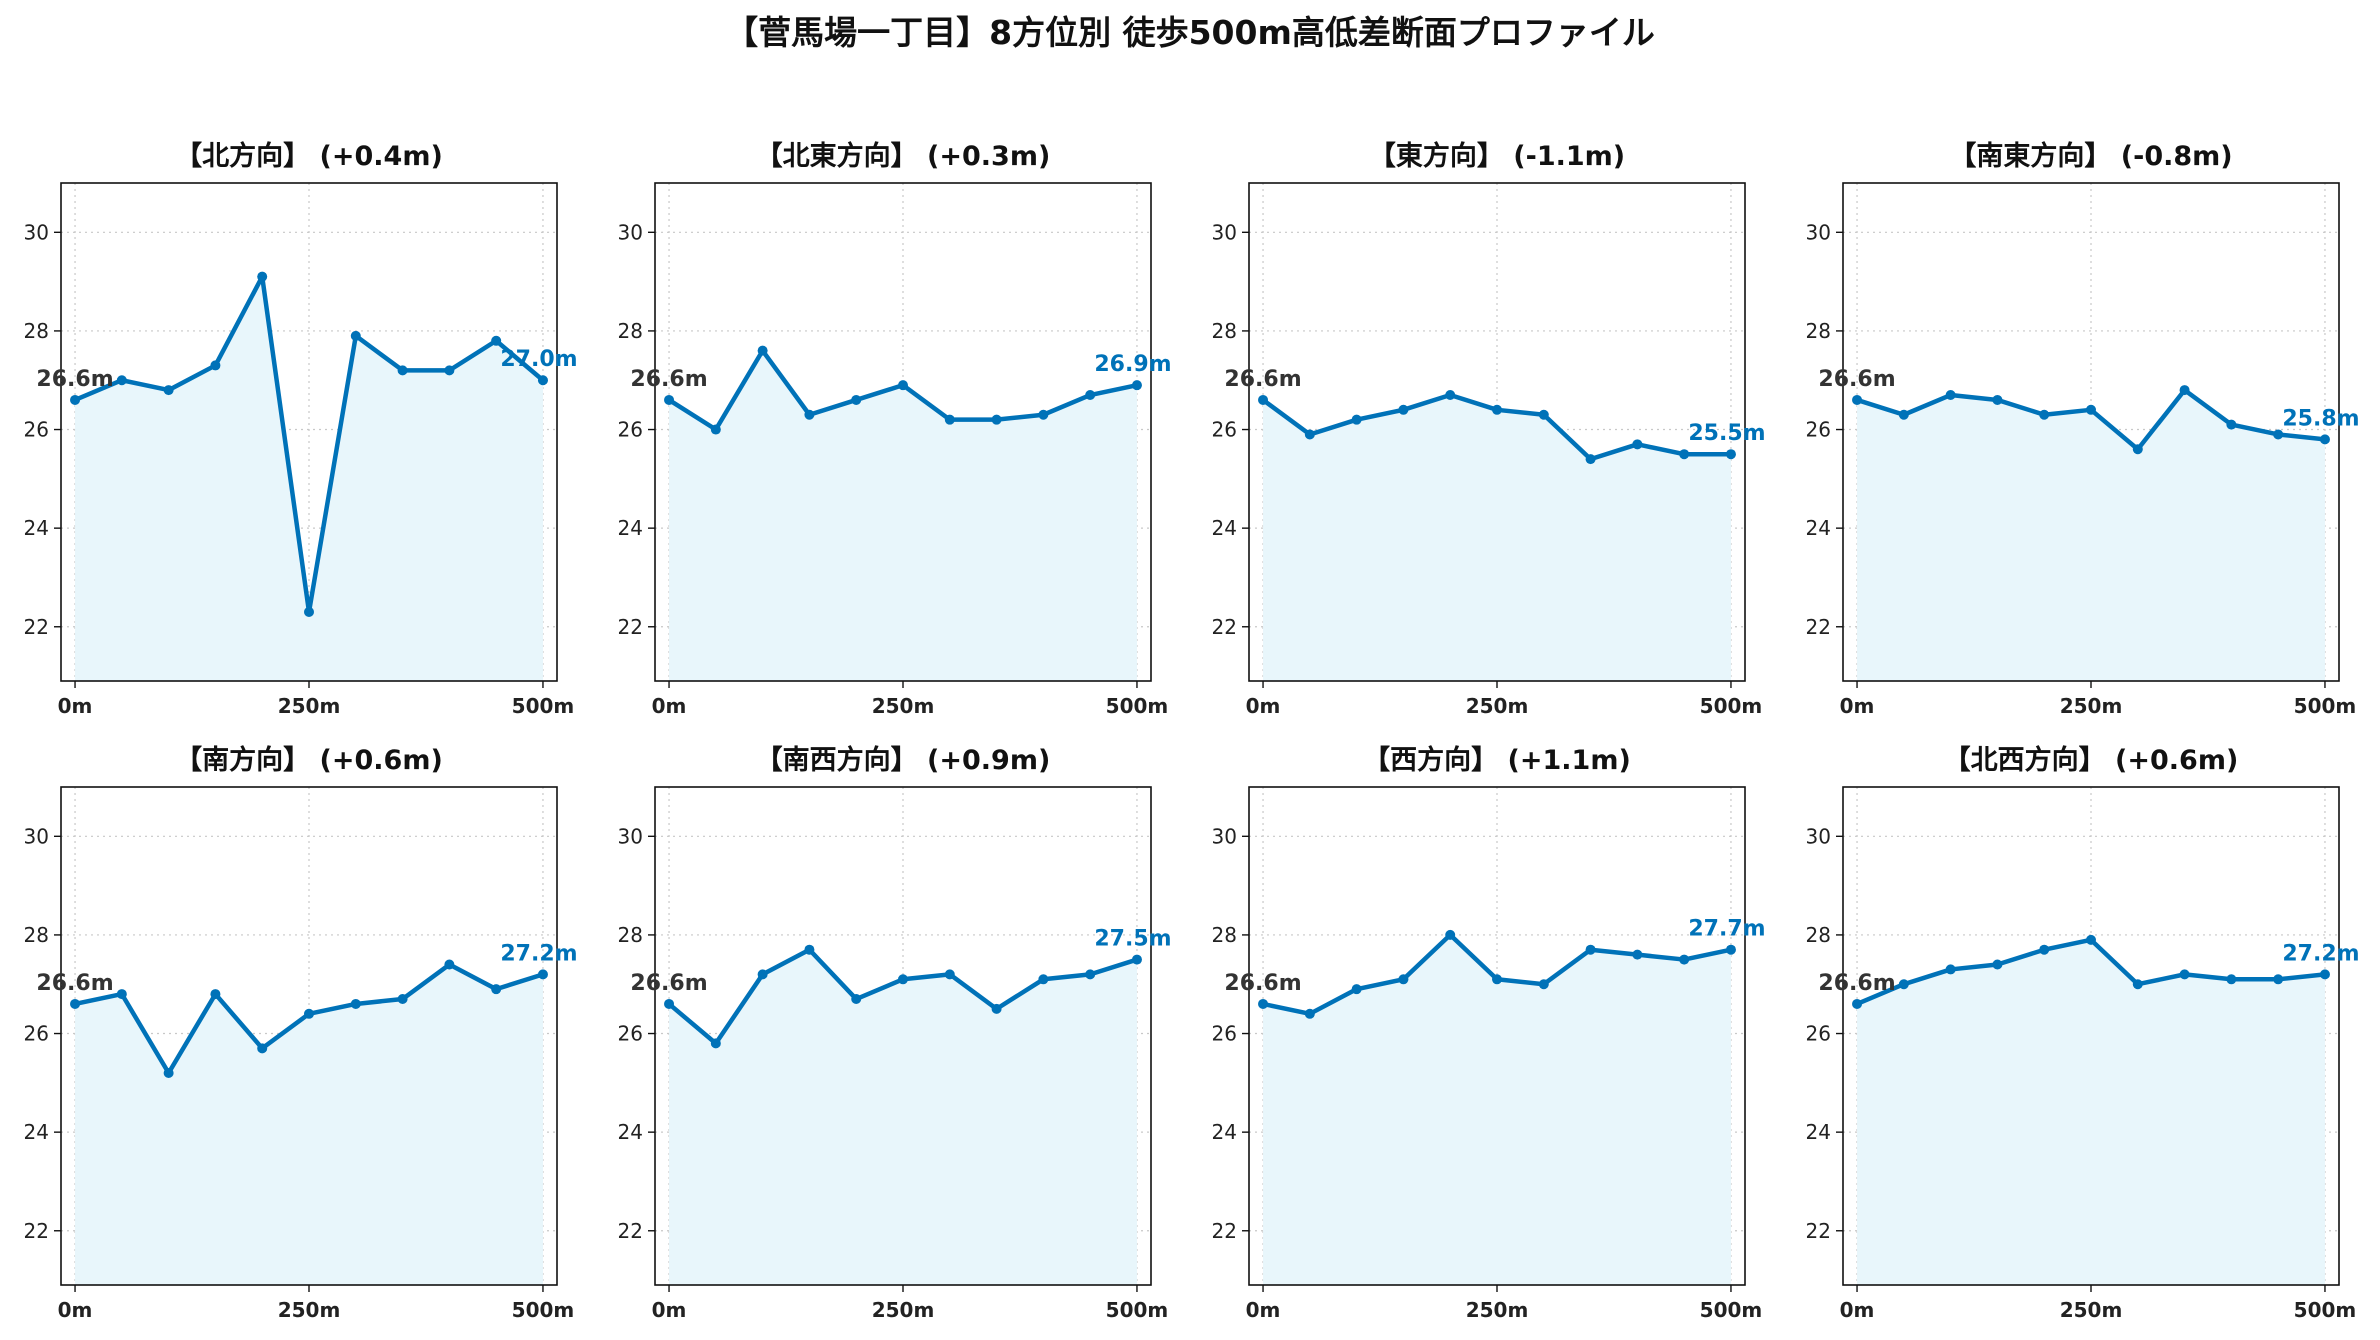 The height and width of the screenshot is (1340, 2380). What do you see at coordinates (2320, 953) in the screenshot?
I see `end-value-label: 27.2m` at bounding box center [2320, 953].